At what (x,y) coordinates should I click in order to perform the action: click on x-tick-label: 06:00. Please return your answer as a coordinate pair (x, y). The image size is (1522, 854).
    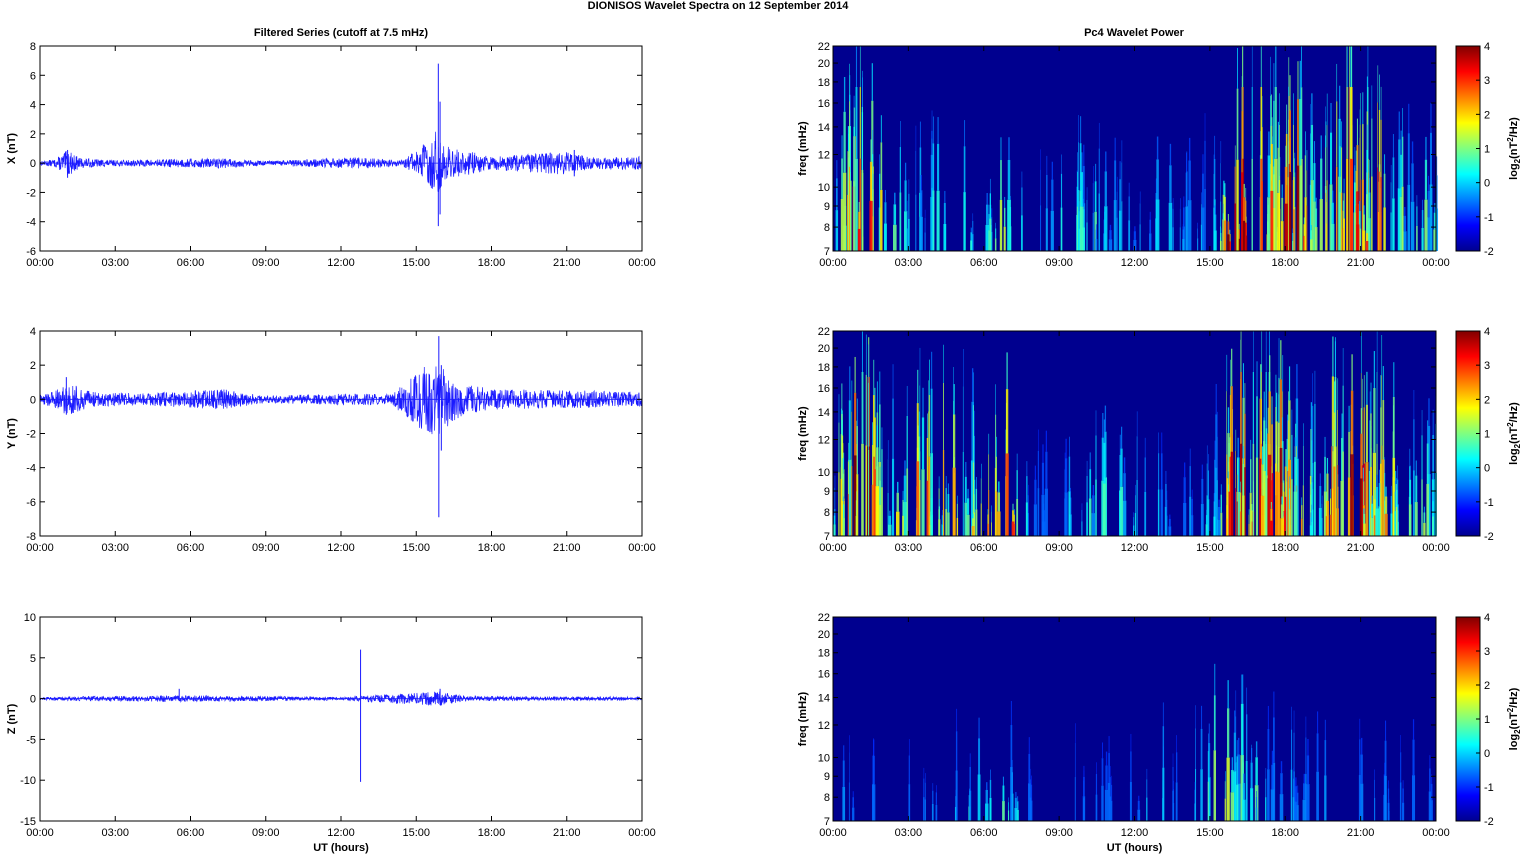
    Looking at the image, I should click on (984, 833).